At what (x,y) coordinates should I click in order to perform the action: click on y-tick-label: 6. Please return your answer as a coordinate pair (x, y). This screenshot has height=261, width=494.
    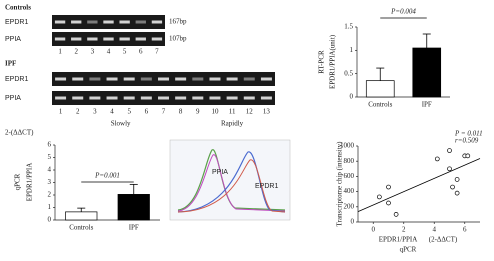
    Looking at the image, I should click on (50, 145).